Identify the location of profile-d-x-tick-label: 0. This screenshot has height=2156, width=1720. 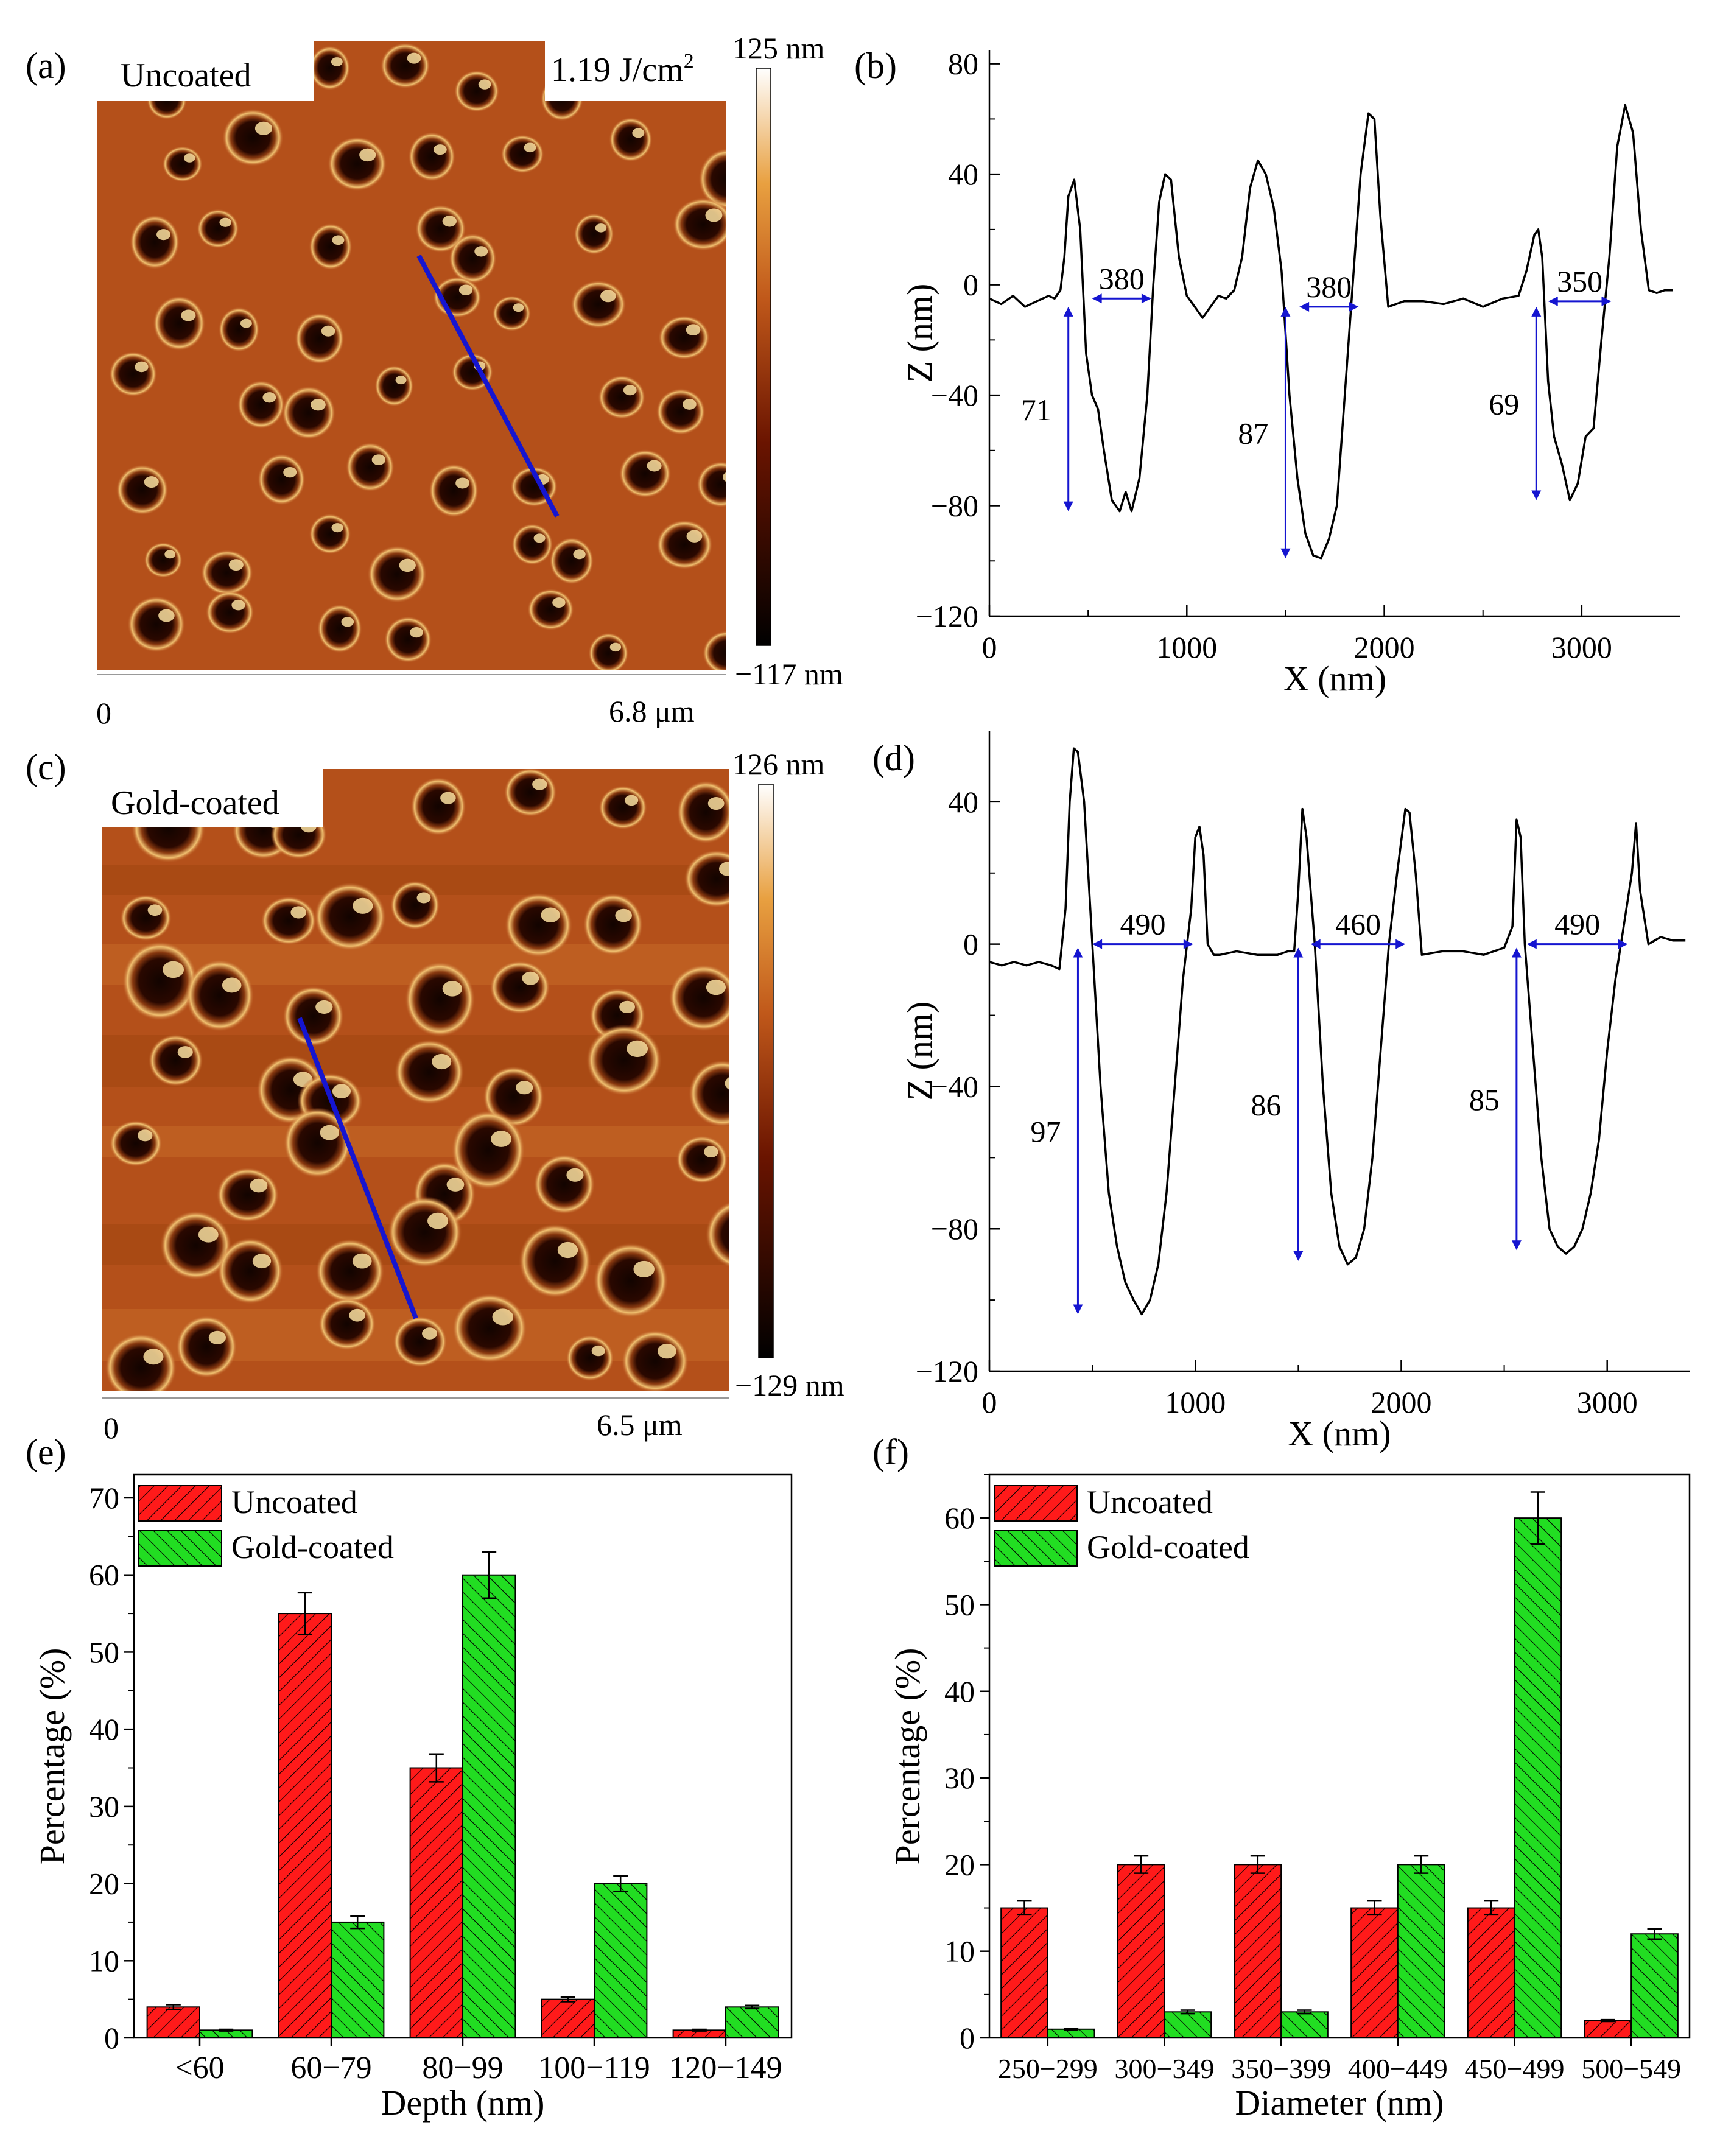
(989, 1402).